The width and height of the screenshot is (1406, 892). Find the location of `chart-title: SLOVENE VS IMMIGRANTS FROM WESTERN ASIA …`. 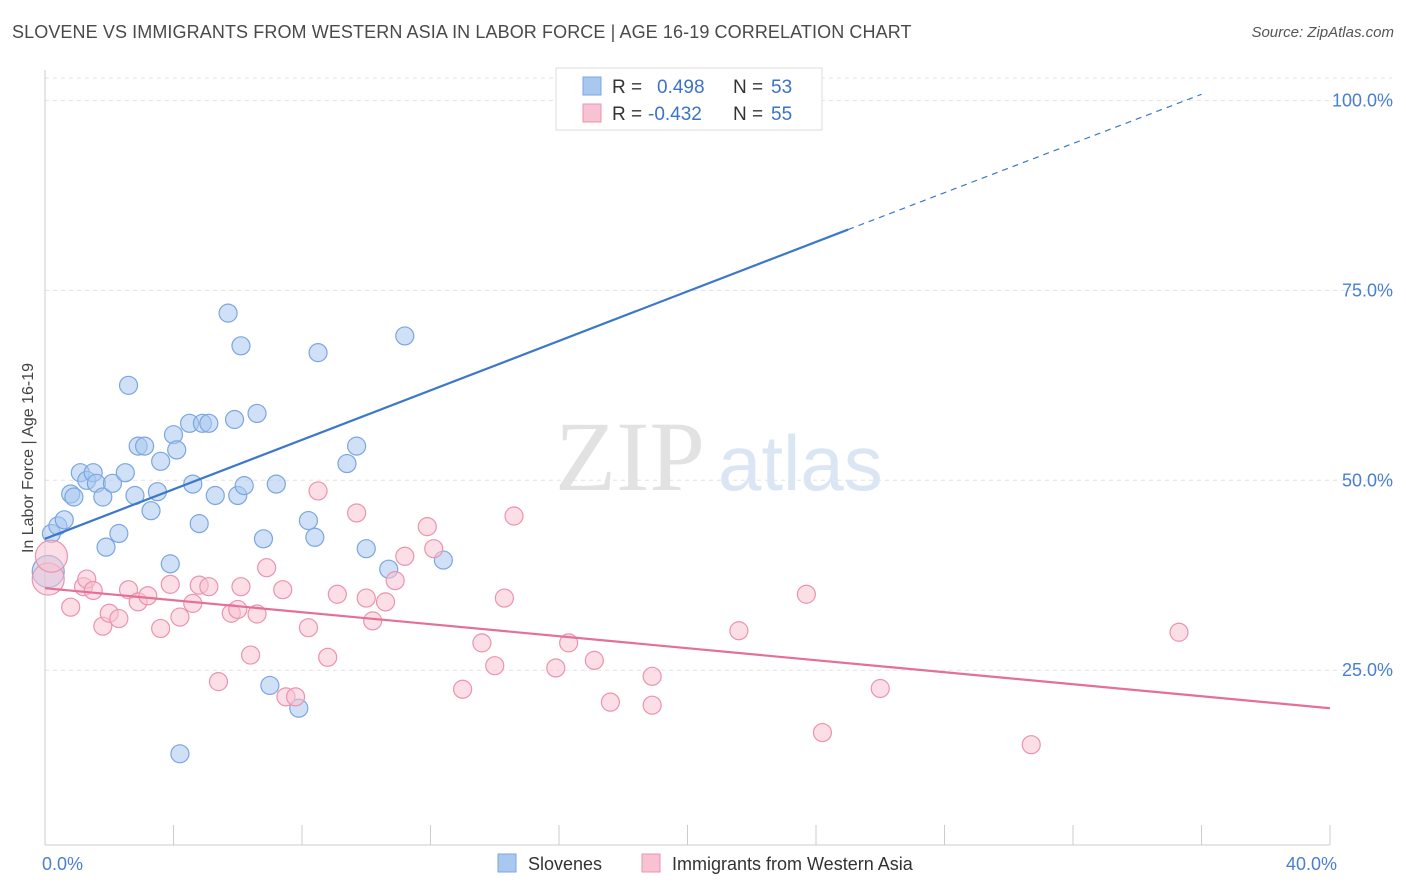

chart-title: SLOVENE VS IMMIGRANTS FROM WESTERN ASIA … is located at coordinates (462, 32).